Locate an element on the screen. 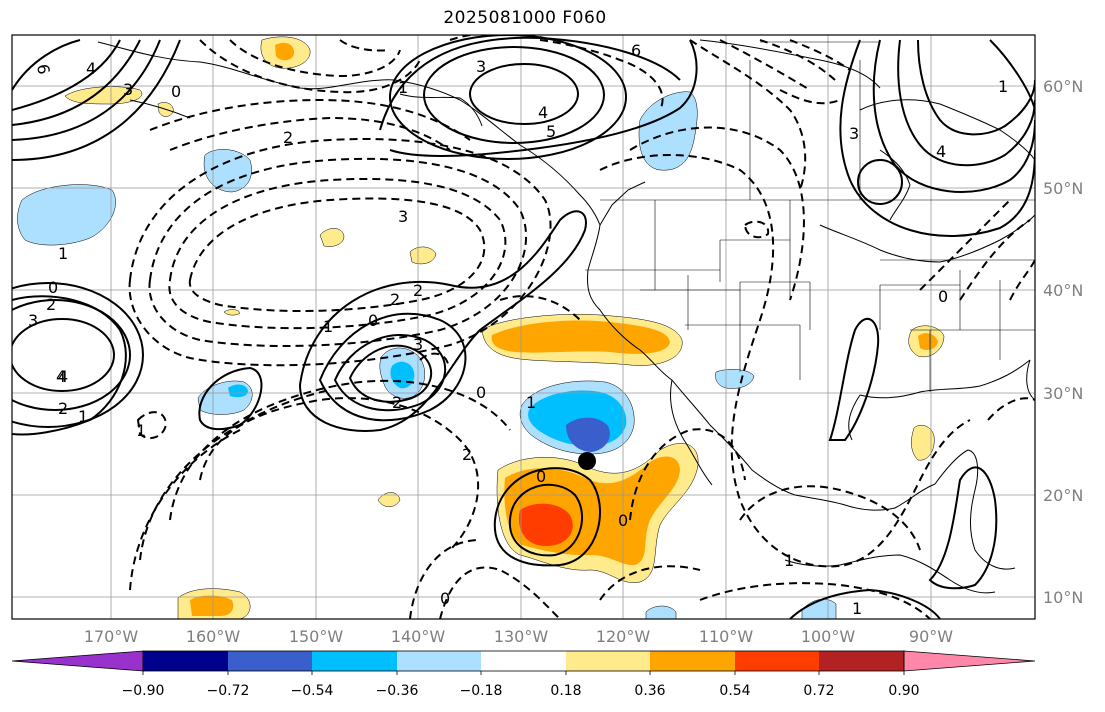  lat-label-10n: 10°N is located at coordinates (1063, 597).